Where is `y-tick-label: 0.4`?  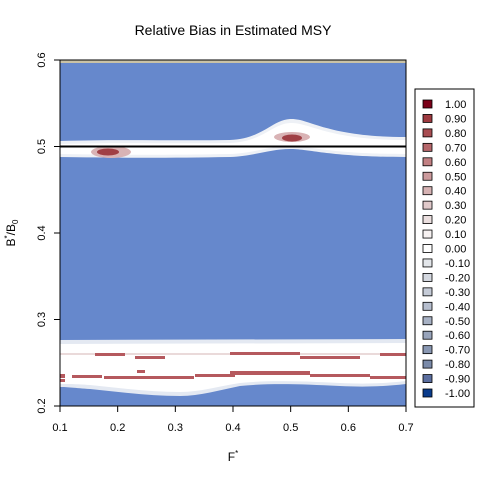 y-tick-label: 0.4 is located at coordinates (42, 232).